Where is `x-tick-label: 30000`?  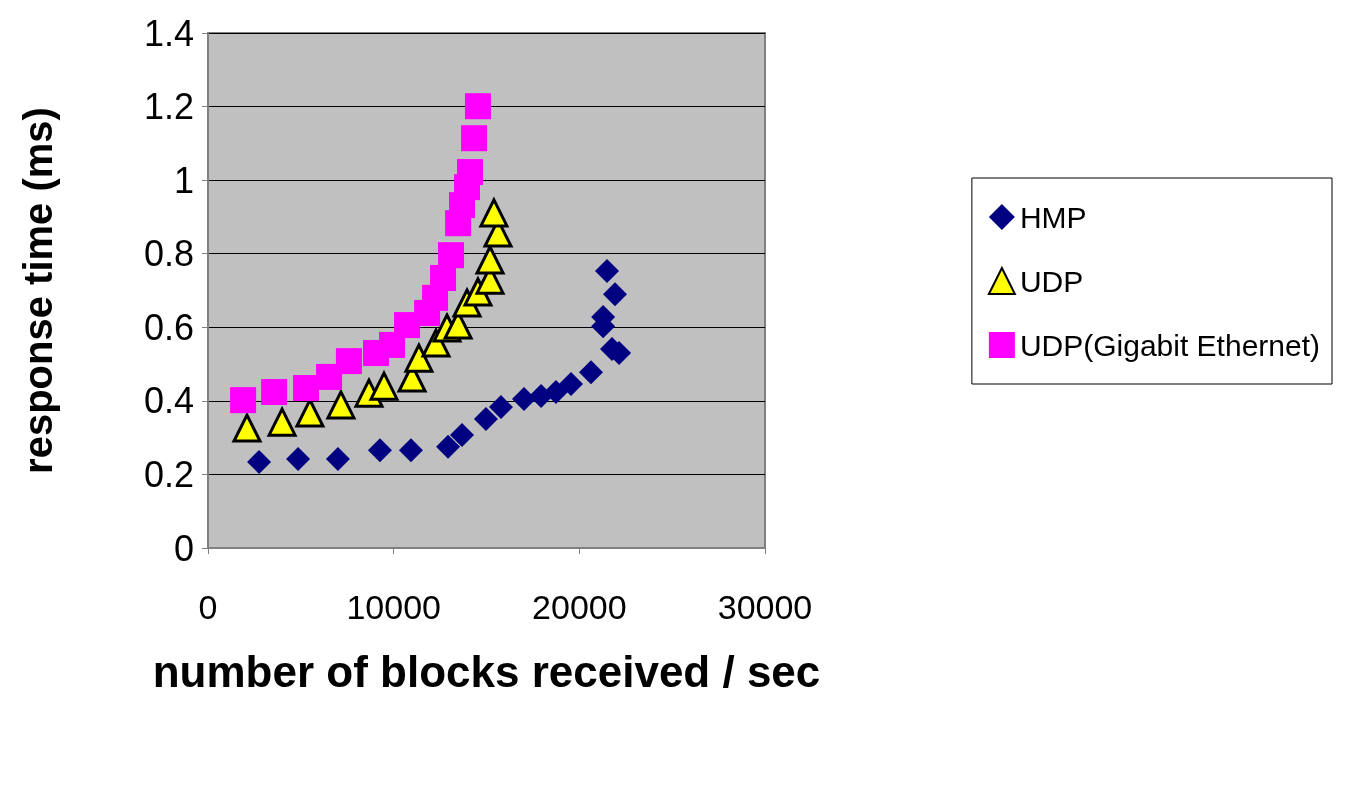
x-tick-label: 30000 is located at coordinates (765, 607).